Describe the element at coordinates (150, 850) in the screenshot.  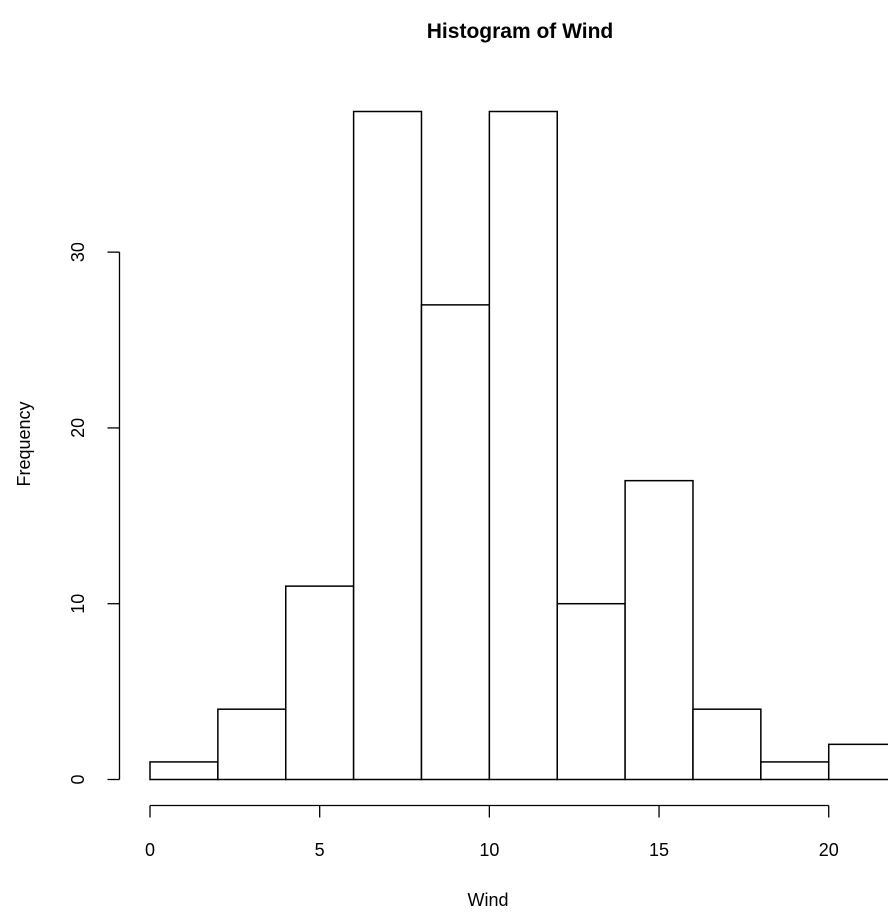
I see `x-tick-label-0: 0` at that location.